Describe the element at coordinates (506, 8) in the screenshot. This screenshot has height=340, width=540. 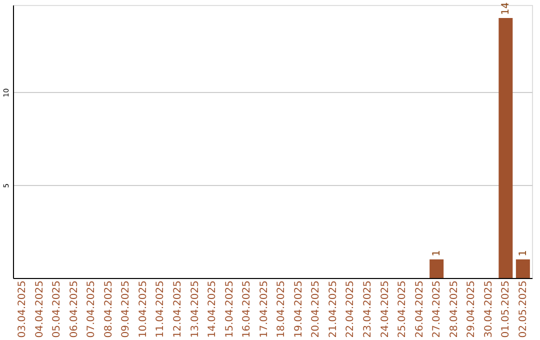
I see `data-label: 14` at that location.